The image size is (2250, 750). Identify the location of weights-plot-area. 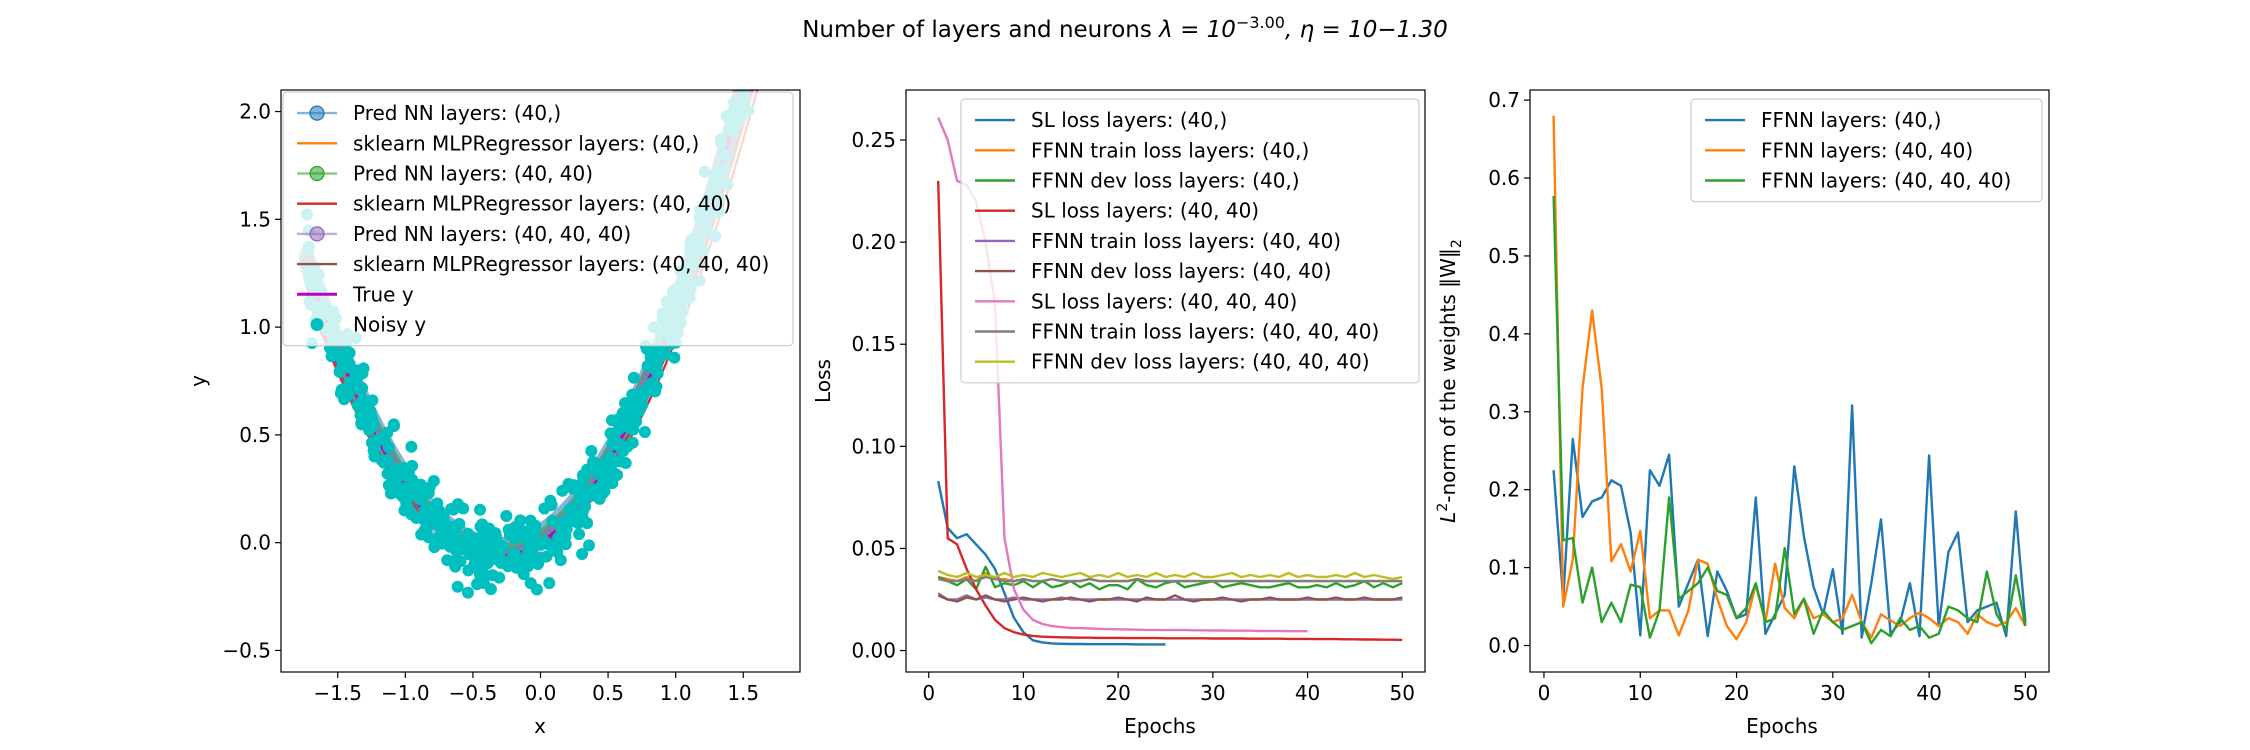
(1789, 380).